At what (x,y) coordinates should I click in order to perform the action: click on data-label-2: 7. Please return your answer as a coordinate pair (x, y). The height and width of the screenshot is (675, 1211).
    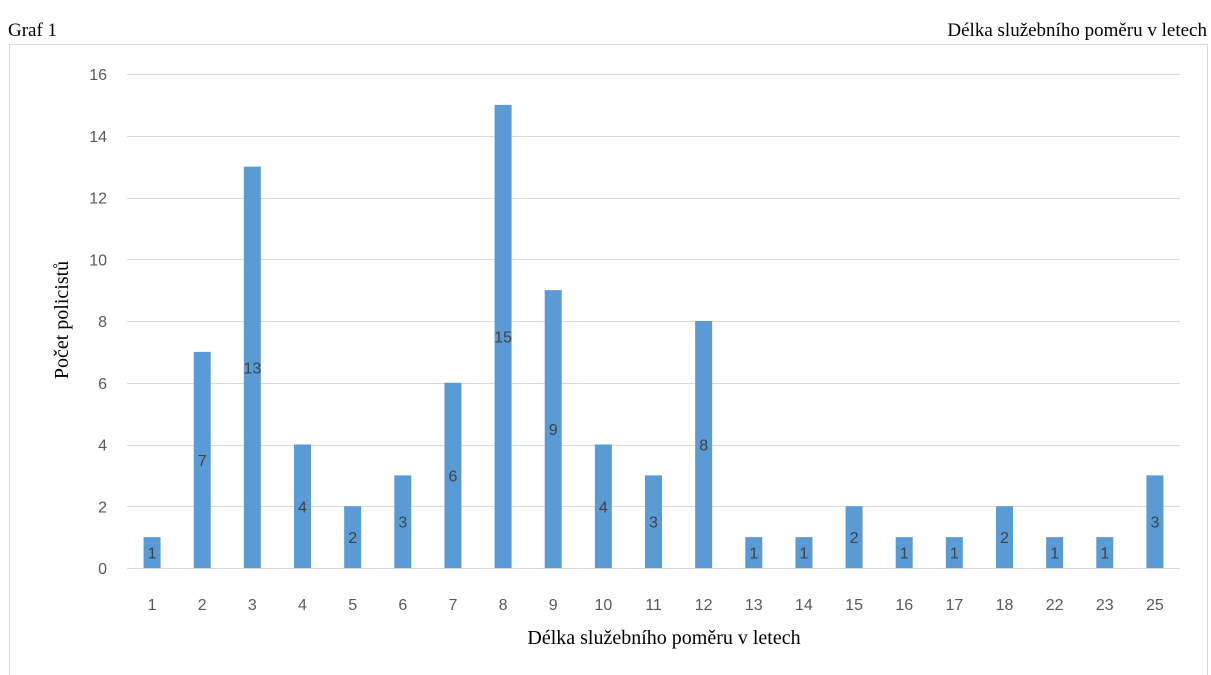
    Looking at the image, I should click on (202, 461).